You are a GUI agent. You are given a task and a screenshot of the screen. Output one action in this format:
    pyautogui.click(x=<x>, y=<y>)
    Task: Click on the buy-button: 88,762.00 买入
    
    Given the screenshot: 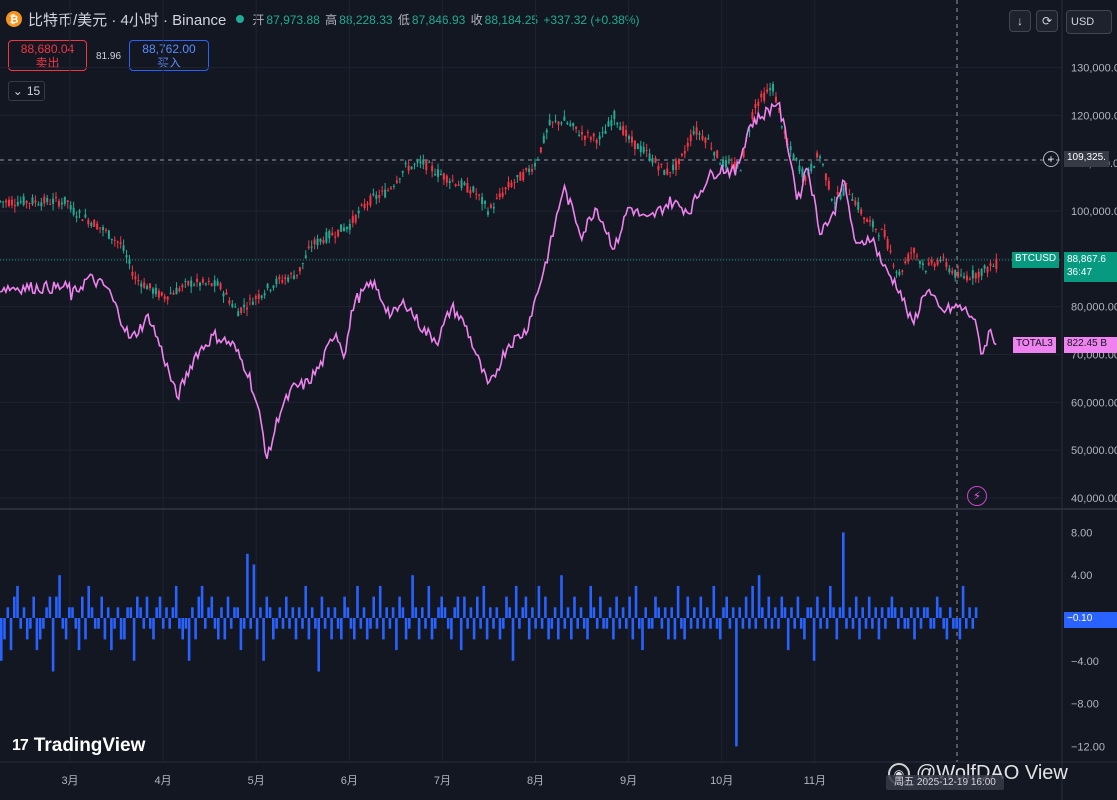 What is the action you would take?
    pyautogui.click(x=169, y=55)
    